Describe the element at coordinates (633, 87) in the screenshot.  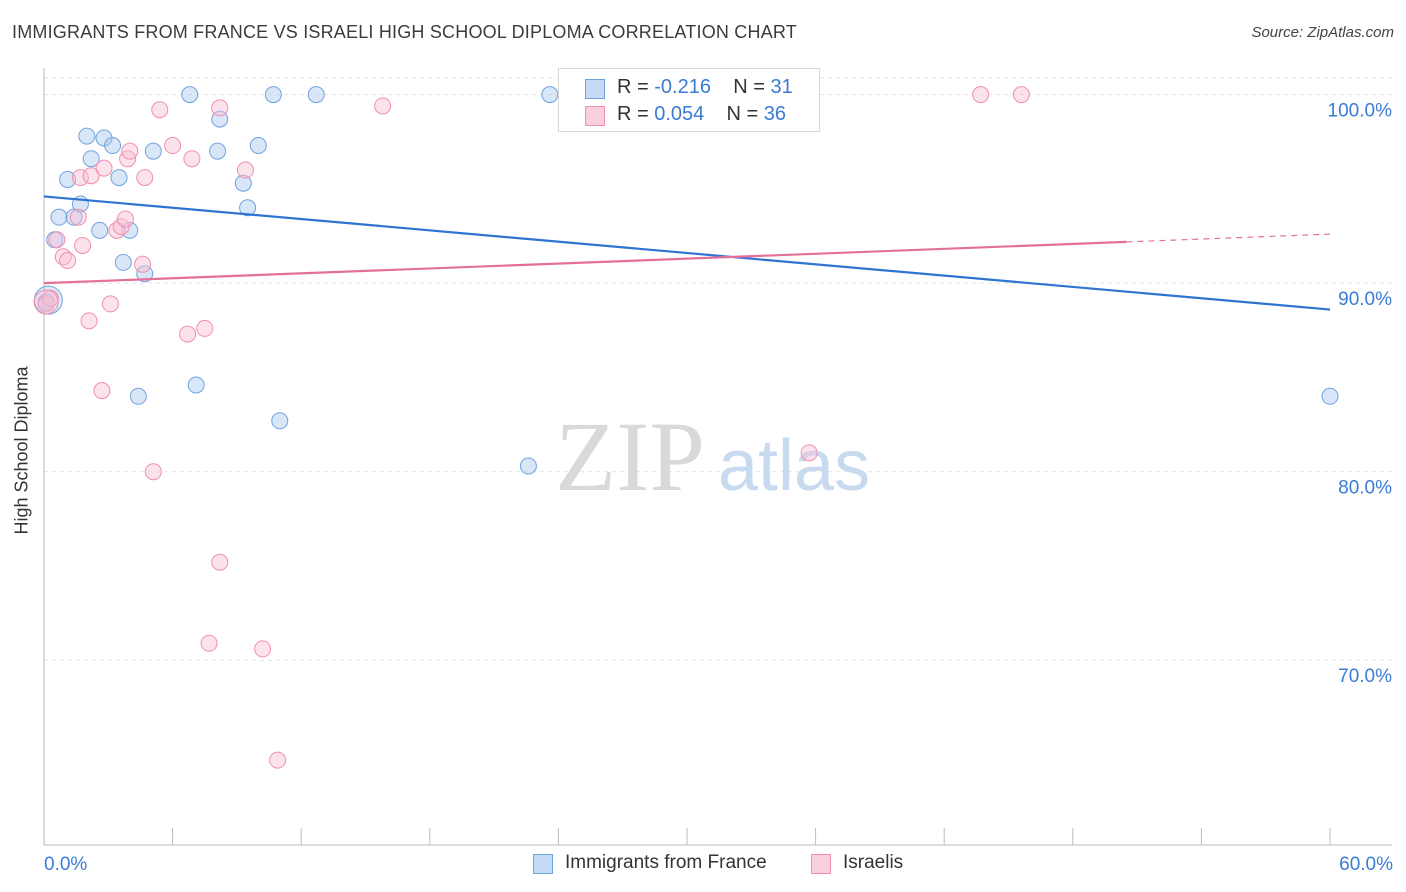
I see `france-r-label: R =` at that location.